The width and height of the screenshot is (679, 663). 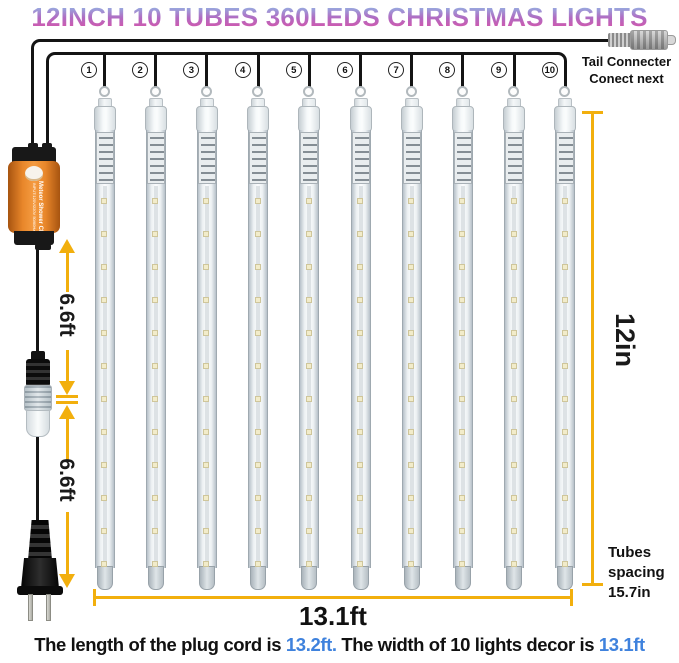 I want to click on tail-connector-graphic, so click(x=642, y=40).